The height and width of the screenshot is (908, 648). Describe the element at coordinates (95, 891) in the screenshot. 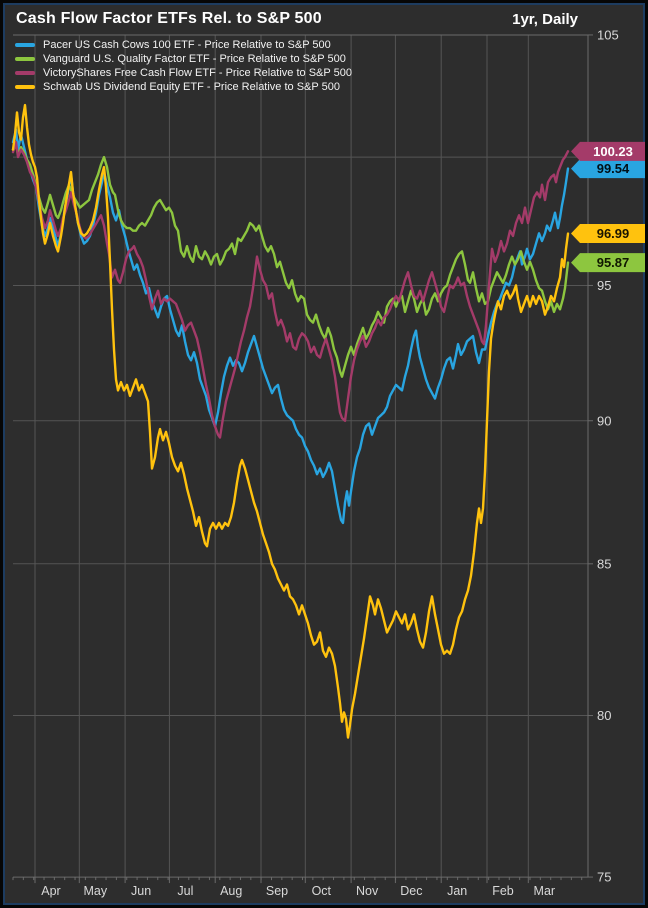

I see `x-axis-month-label: May` at that location.